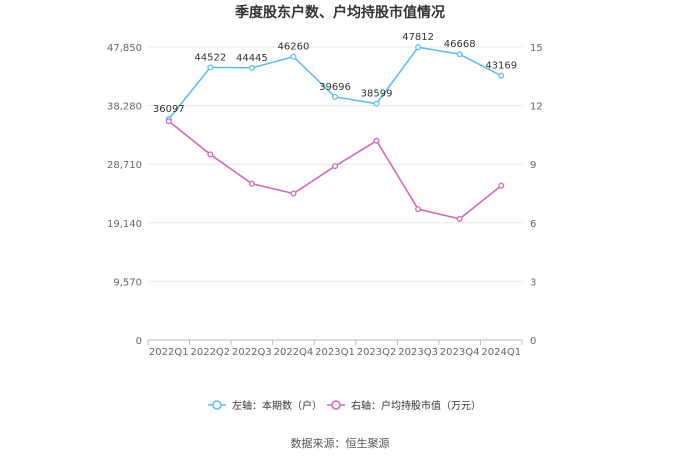  I want to click on x-axis-tick-label: 2022Q3, so click(252, 352).